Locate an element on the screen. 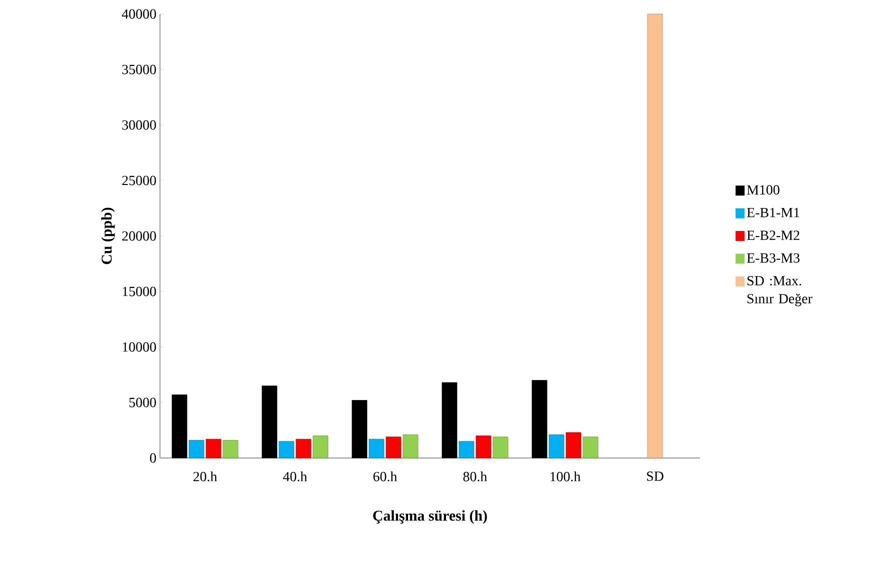 This screenshot has height=576, width=883. legend-label: E-B2-M2 is located at coordinates (773, 235).